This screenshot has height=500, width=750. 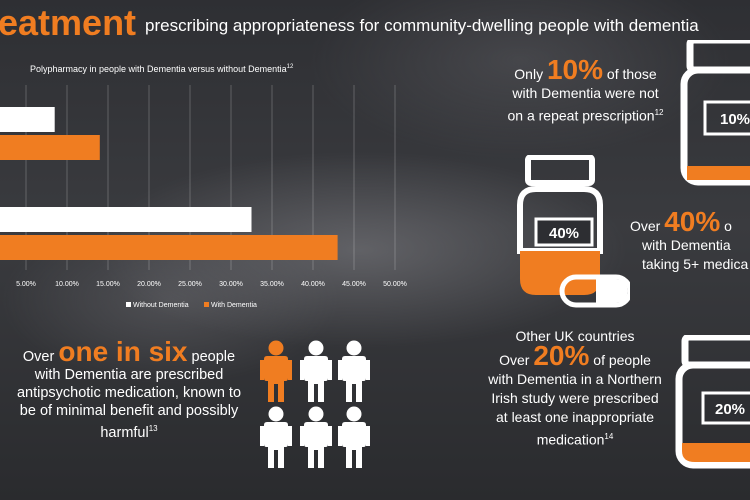 I want to click on x-tick-label: 45.00%, so click(x=354, y=284).